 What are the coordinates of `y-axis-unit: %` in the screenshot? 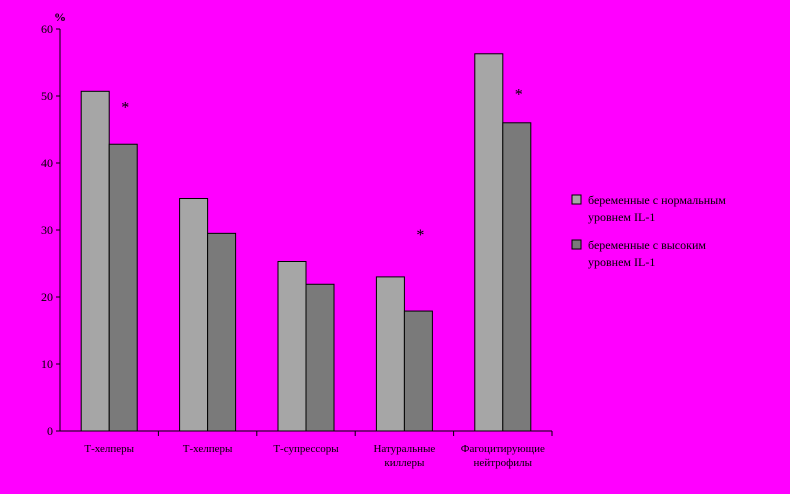 It's located at (60, 17).